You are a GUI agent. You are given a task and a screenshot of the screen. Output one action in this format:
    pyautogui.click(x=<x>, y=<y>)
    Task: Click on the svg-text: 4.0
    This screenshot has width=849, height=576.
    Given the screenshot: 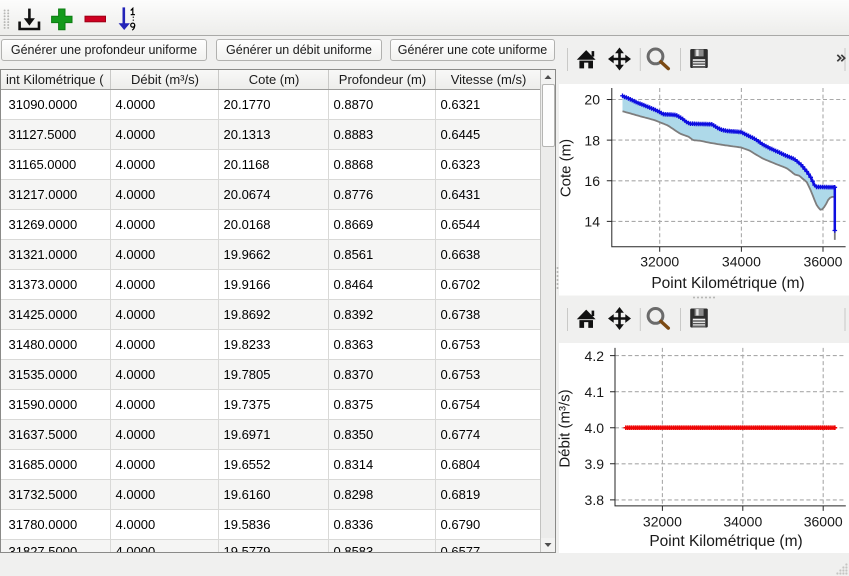 What is the action you would take?
    pyautogui.click(x=595, y=428)
    